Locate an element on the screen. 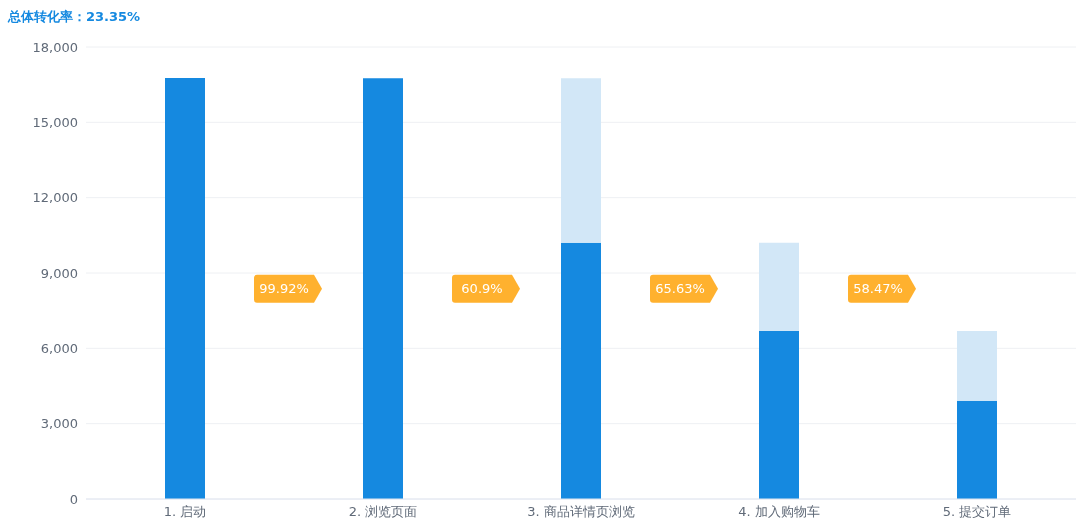 The image size is (1080, 531). y-tick-label: 6,000 is located at coordinates (59, 348).